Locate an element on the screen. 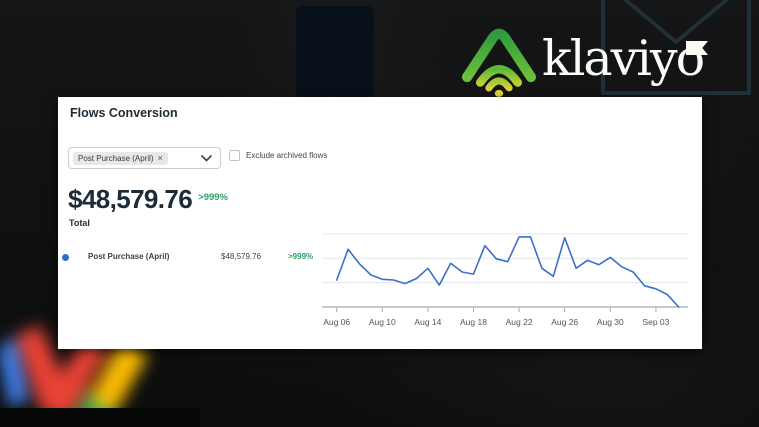 The width and height of the screenshot is (759, 427). x-tick-label: Aug 30 is located at coordinates (610, 322).